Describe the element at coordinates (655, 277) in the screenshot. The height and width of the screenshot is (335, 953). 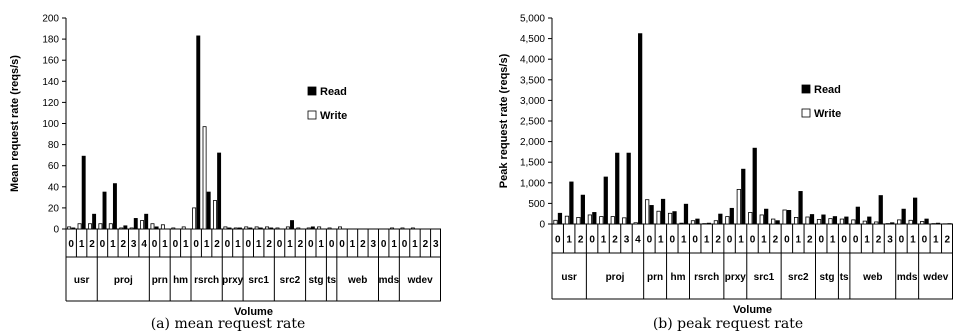
I see `group-label: prn` at that location.